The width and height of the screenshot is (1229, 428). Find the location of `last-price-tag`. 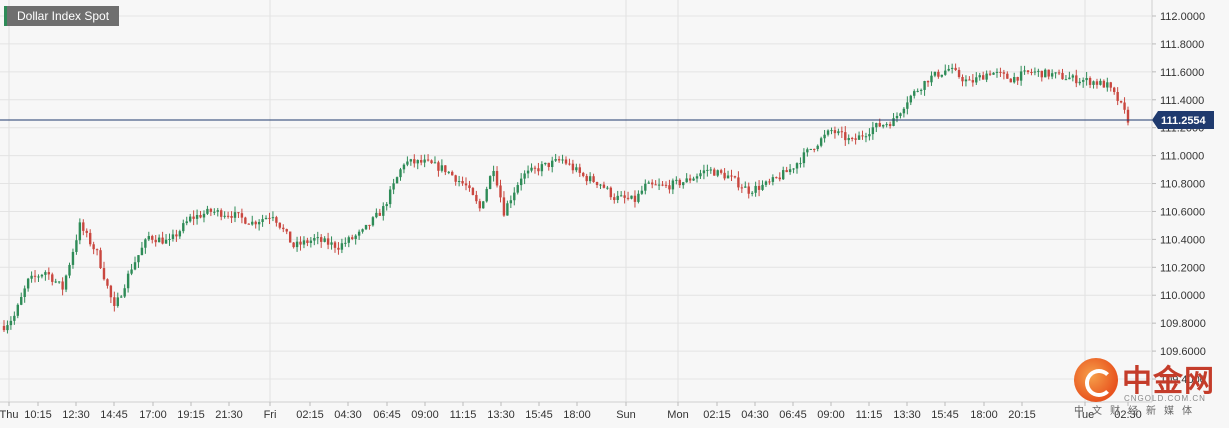

last-price-tag is located at coordinates (1183, 119).